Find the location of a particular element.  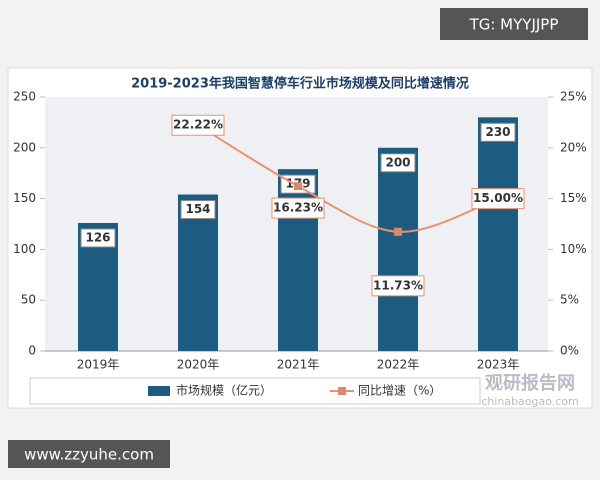

watermark: 观研报告网 is located at coordinates (530, 383).